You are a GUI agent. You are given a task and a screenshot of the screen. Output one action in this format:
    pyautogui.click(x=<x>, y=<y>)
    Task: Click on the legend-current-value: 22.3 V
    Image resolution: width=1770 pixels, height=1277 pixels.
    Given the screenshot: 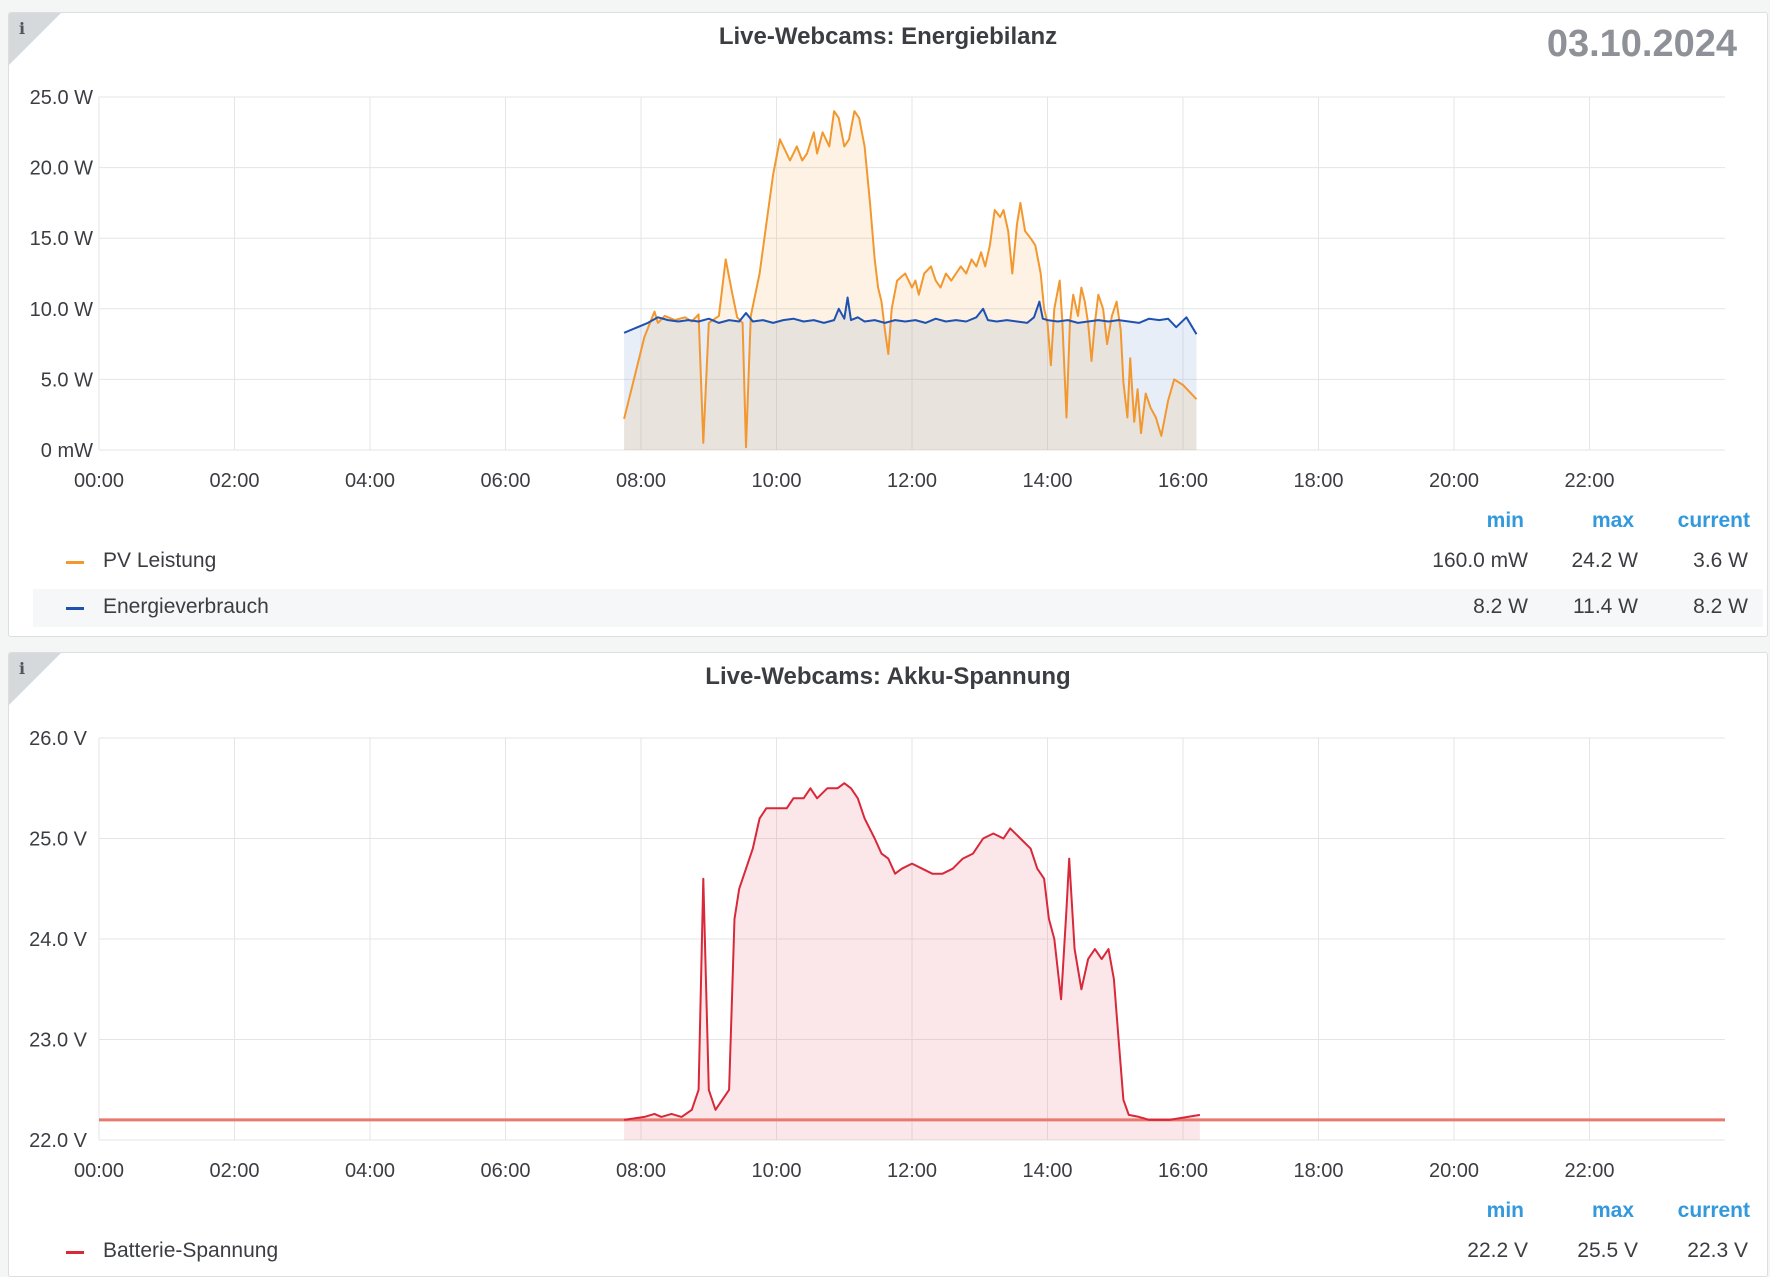 What is the action you would take?
    pyautogui.click(x=1717, y=1250)
    